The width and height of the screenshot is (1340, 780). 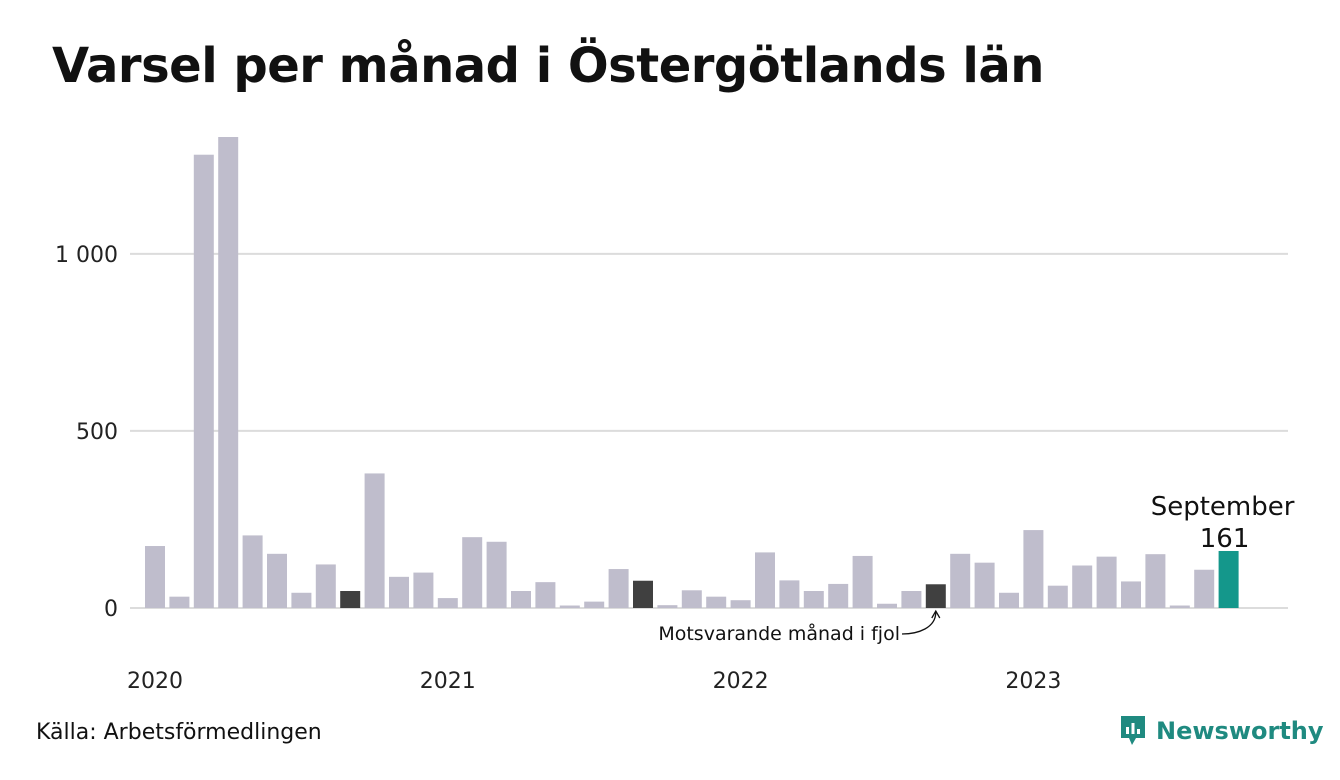 What do you see at coordinates (1223, 507) in the screenshot?
I see `highlight-month-label: September` at bounding box center [1223, 507].